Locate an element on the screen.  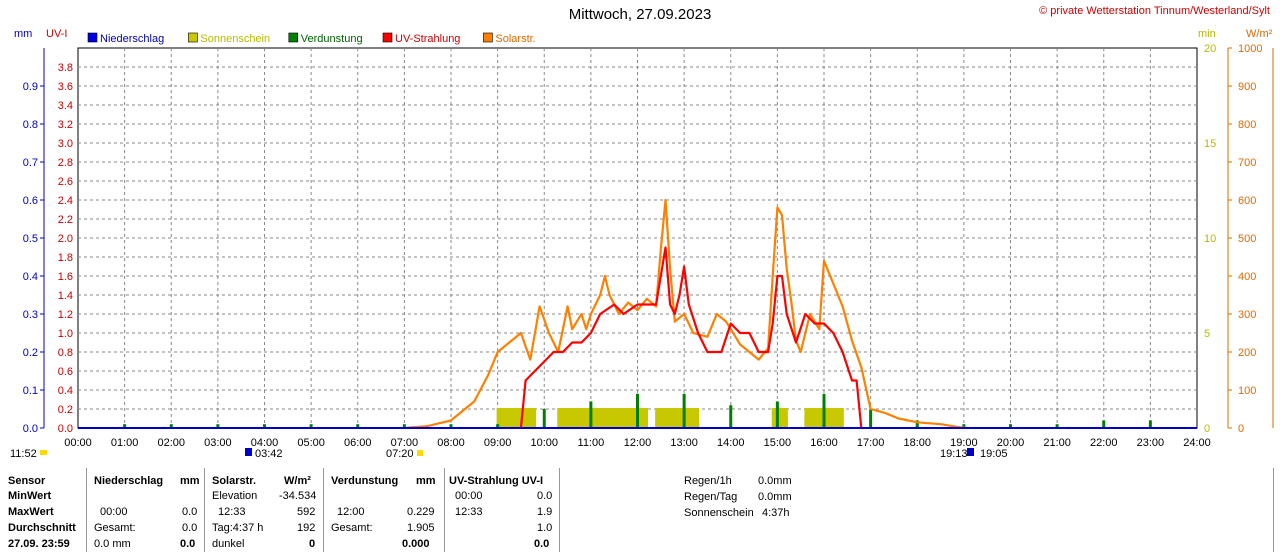
tick-label-x: 12:00 is located at coordinates (638, 443).